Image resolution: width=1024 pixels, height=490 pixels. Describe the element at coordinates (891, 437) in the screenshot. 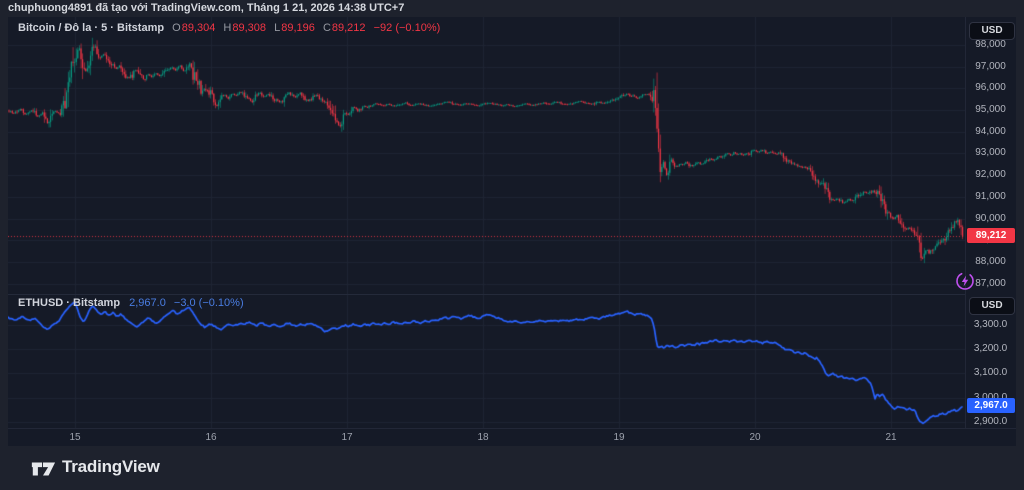

I see `time-tick-label: 21` at that location.